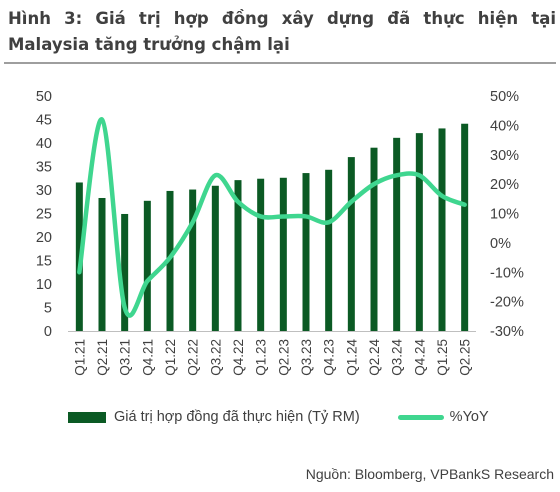 Image resolution: width=560 pixels, height=492 pixels. I want to click on right-axis-tick-label: -20%, so click(507, 303).